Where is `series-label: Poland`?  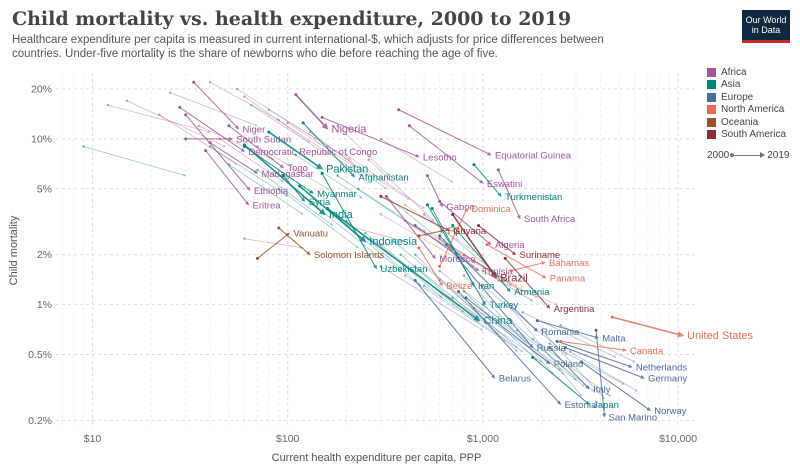
series-label: Poland is located at coordinates (569, 364).